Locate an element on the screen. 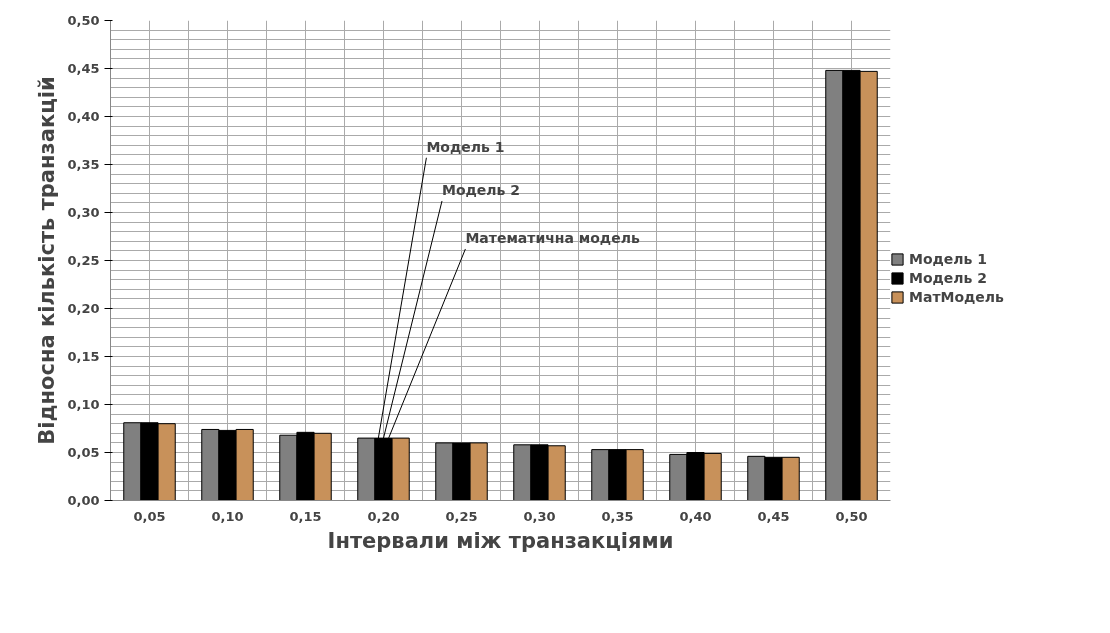 The width and height of the screenshot is (1110, 633). y-tick-label: 0,25 is located at coordinates (83, 260).